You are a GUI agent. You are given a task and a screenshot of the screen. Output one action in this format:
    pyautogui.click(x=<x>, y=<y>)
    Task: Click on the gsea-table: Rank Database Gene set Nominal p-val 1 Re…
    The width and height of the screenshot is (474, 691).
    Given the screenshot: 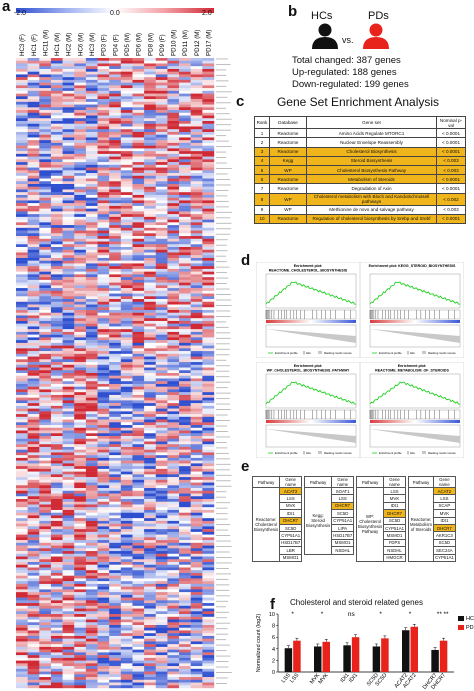 What is the action you would take?
    pyautogui.click(x=360, y=170)
    